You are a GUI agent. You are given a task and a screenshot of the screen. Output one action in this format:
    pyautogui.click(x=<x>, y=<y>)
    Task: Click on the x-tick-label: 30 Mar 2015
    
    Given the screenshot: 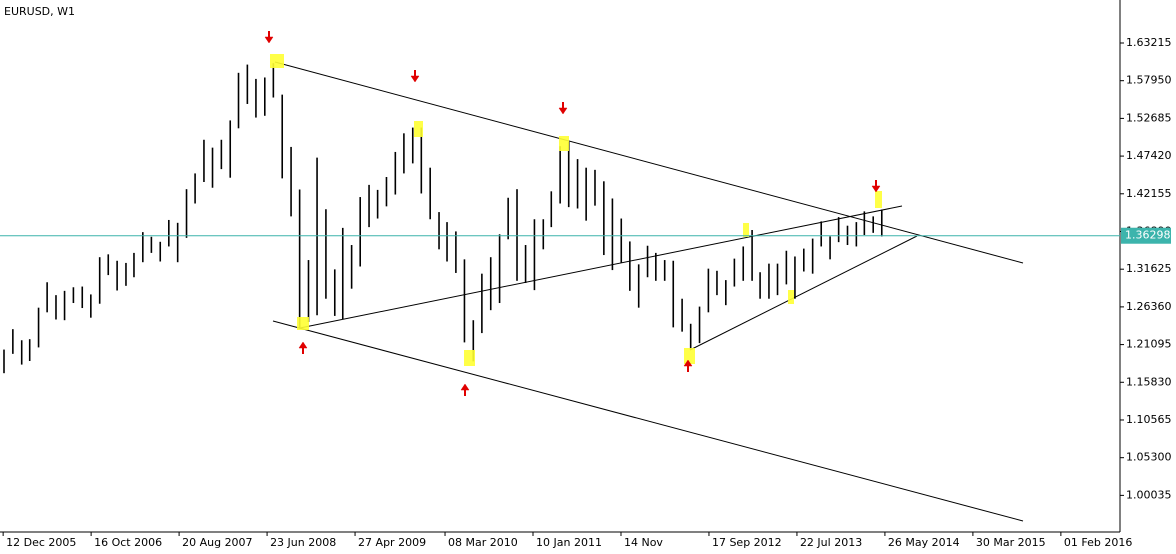 What is the action you would take?
    pyautogui.click(x=1011, y=542)
    